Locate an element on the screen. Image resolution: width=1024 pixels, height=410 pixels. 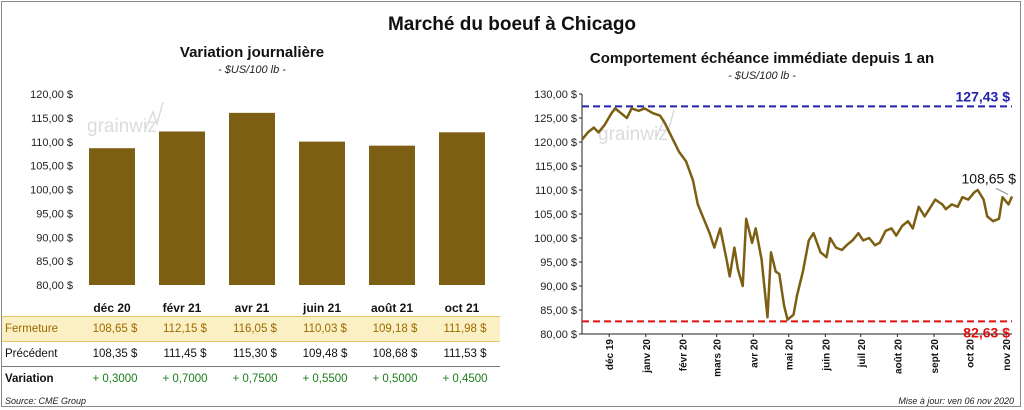
watermark: grainwiz is located at coordinates (125, 119).